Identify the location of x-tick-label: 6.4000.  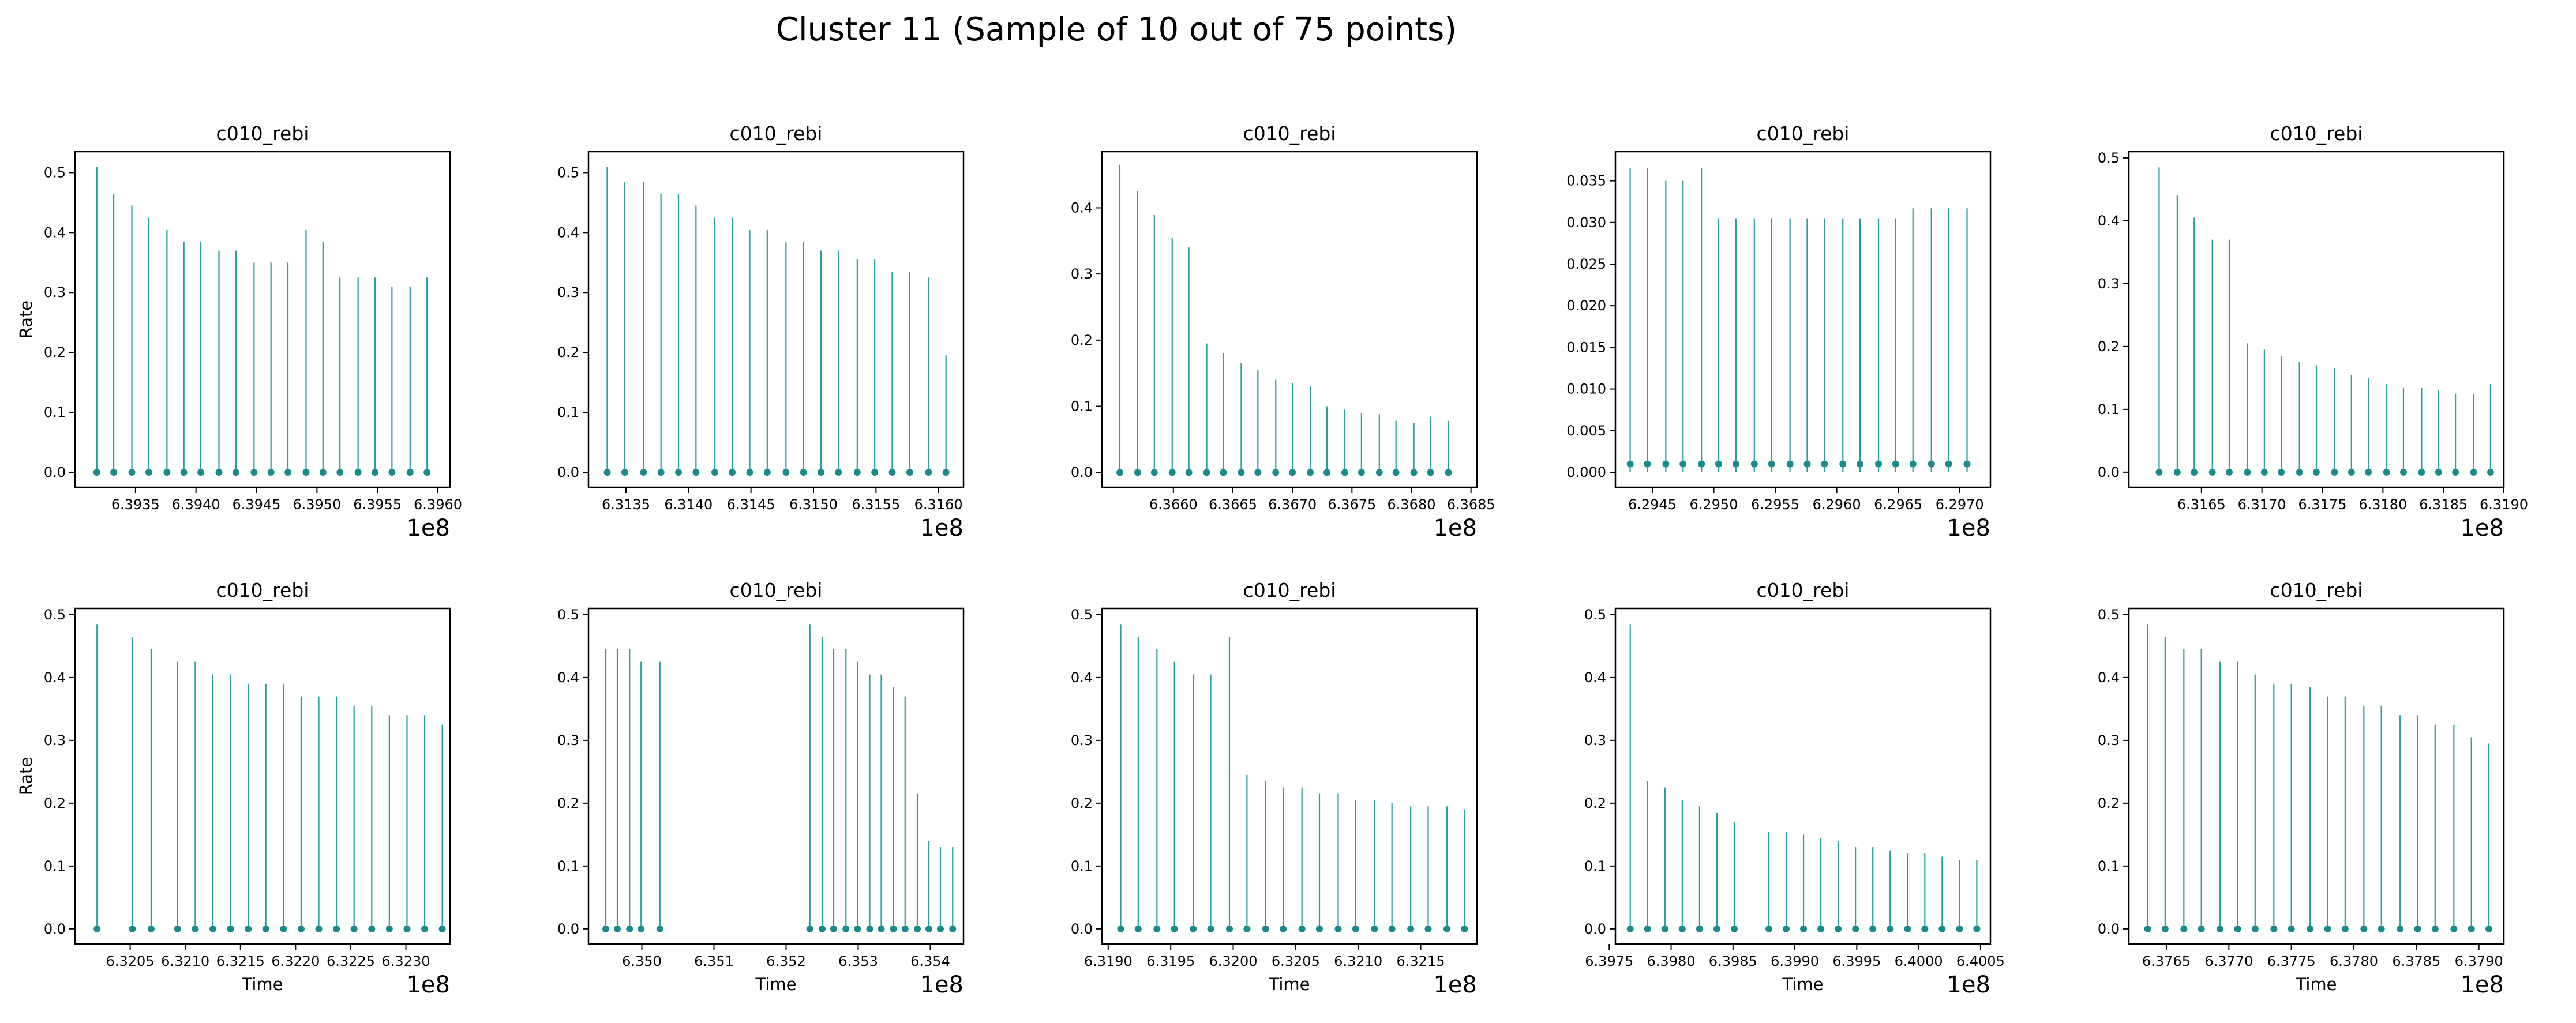
(1919, 961).